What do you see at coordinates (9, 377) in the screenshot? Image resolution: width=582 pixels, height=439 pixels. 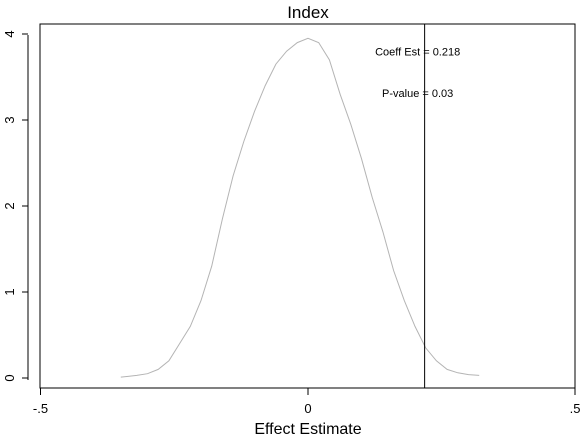 I see `y-tick-label: 0` at bounding box center [9, 377].